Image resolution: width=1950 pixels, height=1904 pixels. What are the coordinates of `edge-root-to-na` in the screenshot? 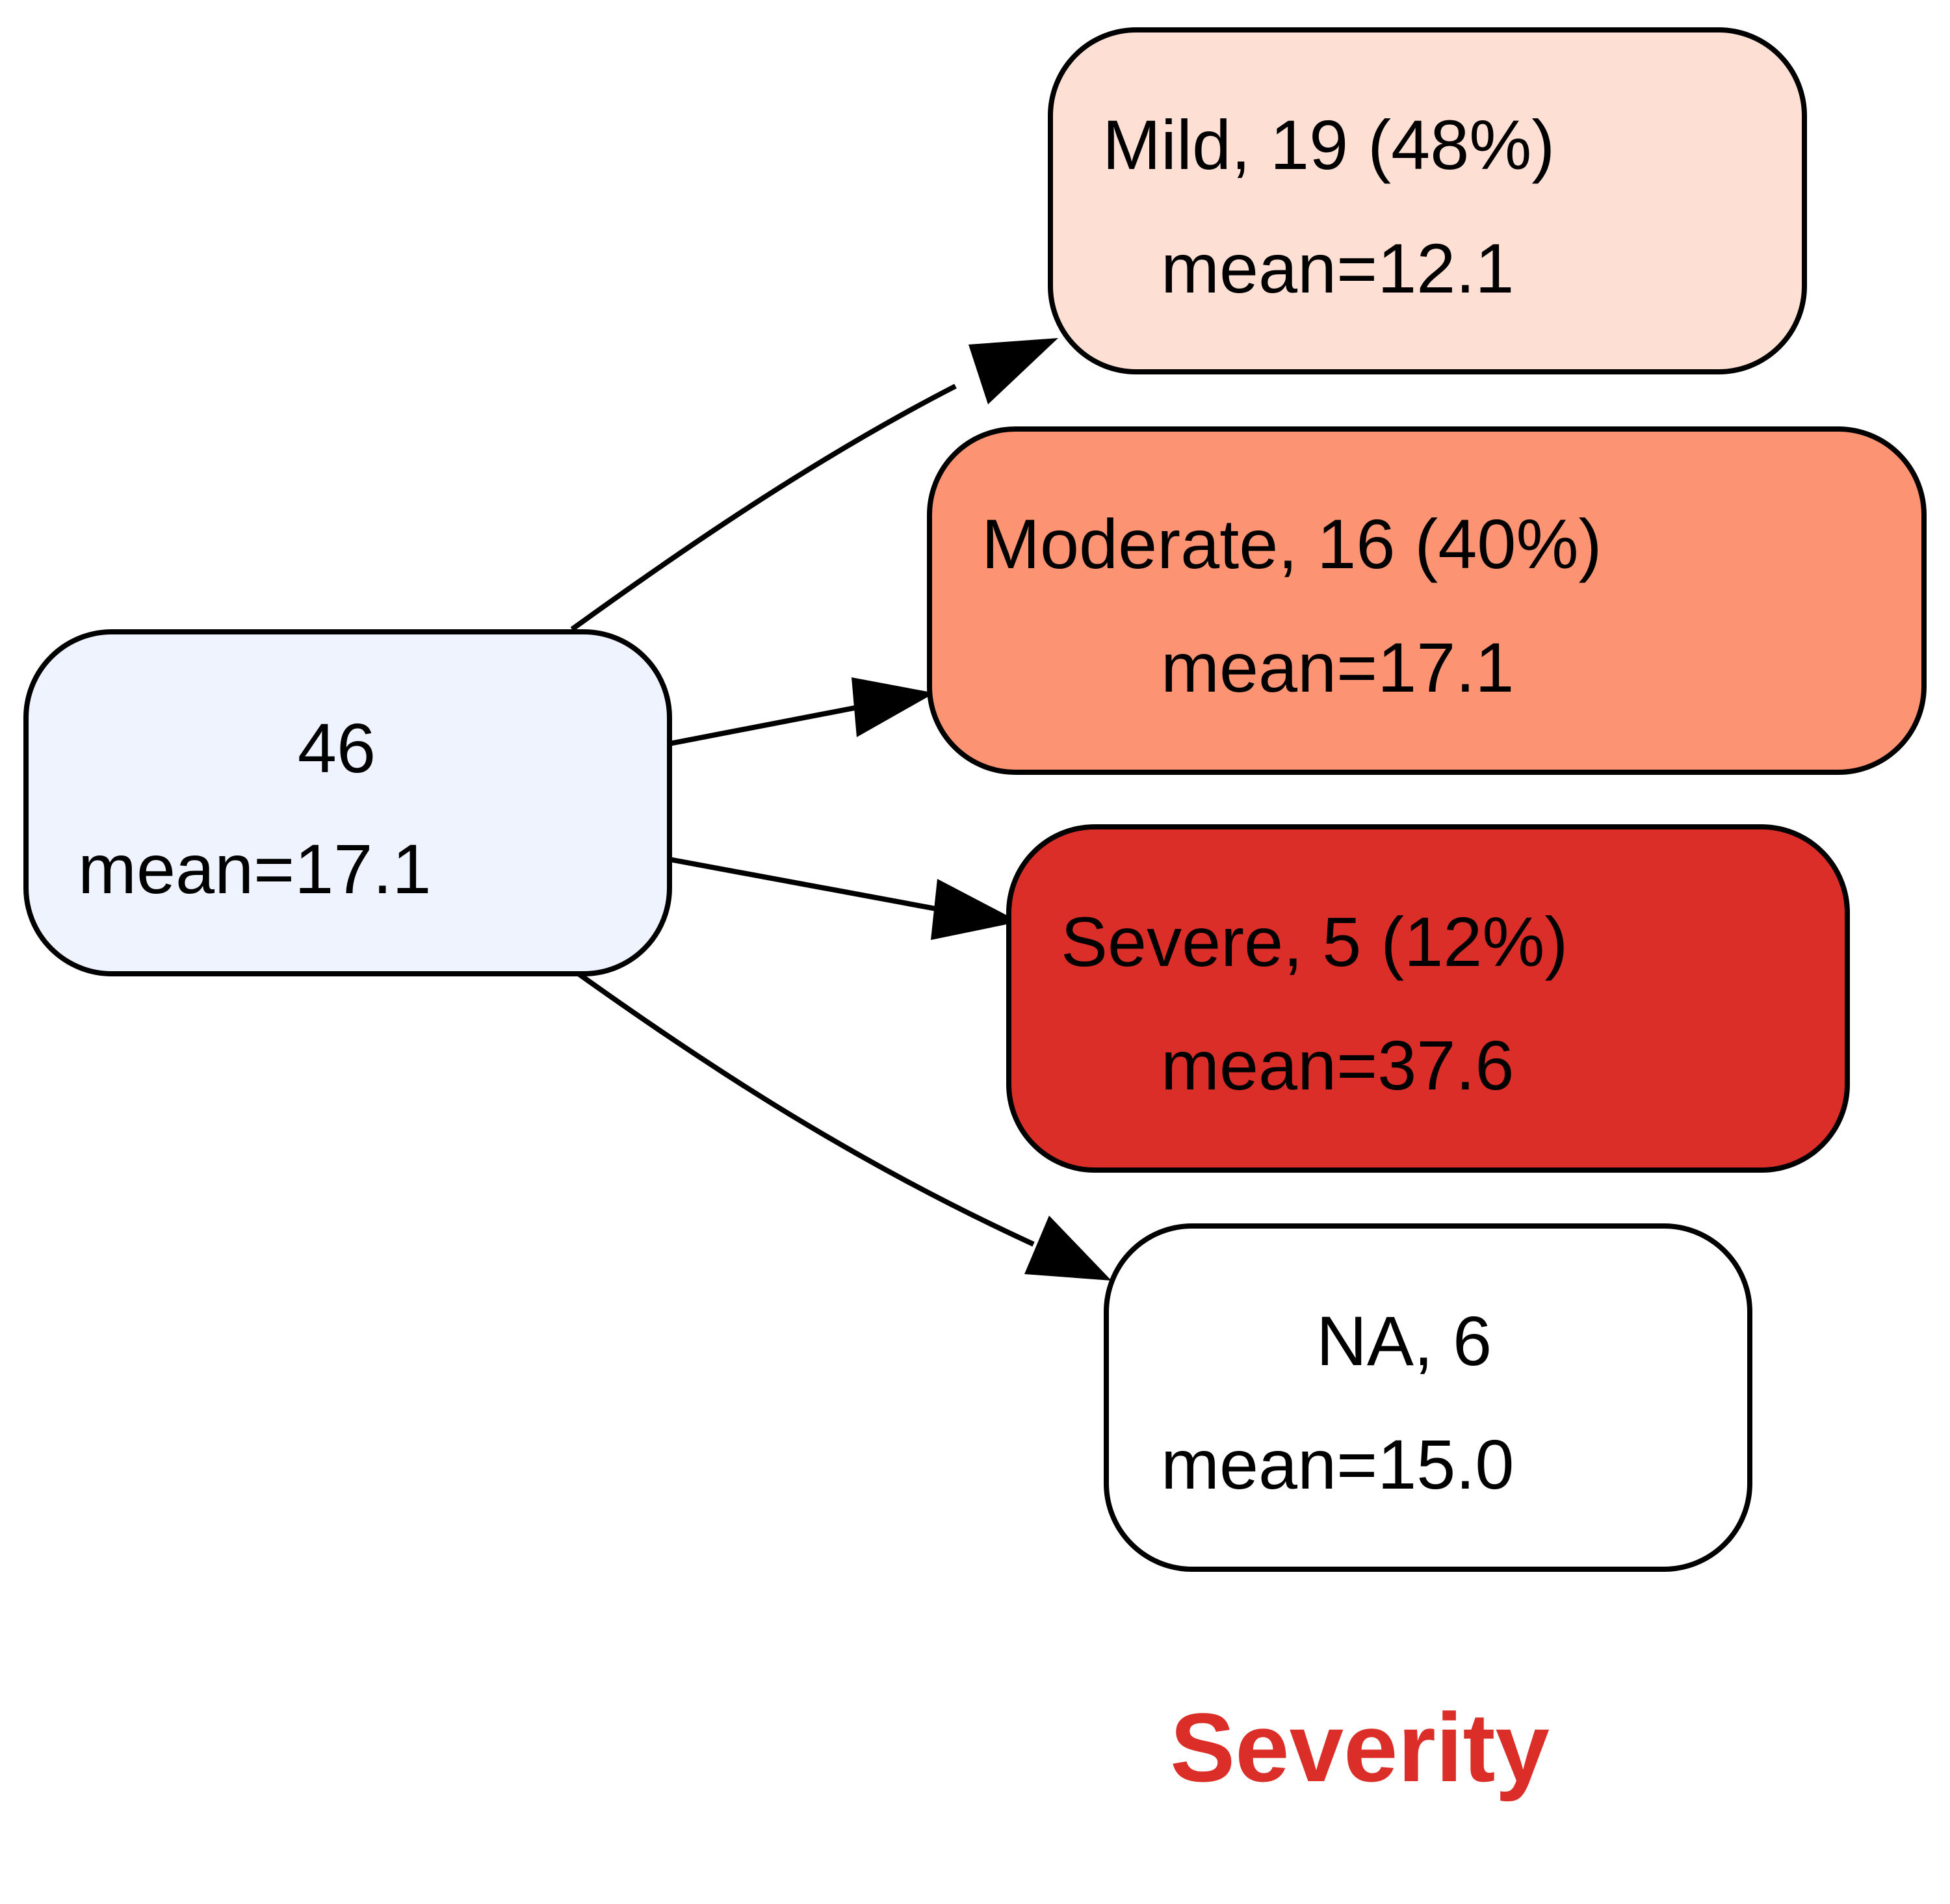 It's located at (806, 1109).